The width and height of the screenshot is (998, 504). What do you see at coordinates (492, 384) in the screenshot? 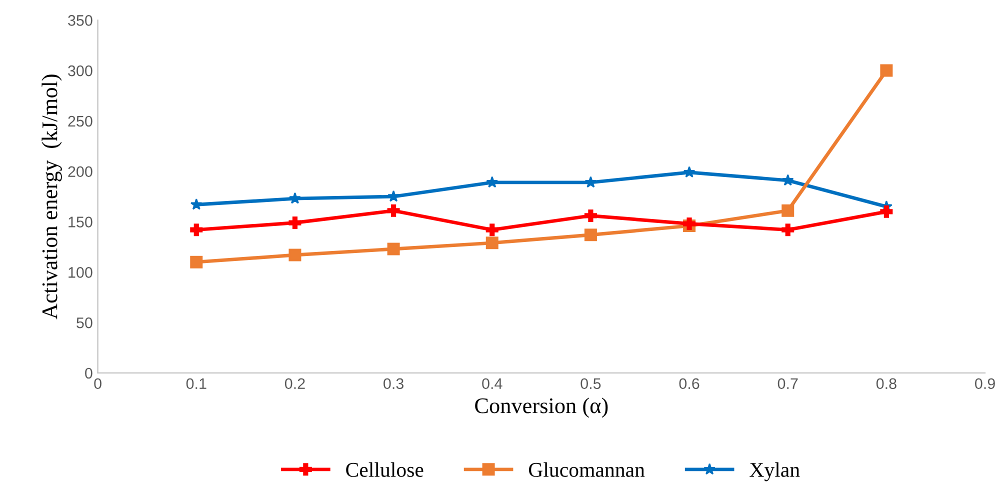
I see `x-tick-label: 0.4` at bounding box center [492, 384].